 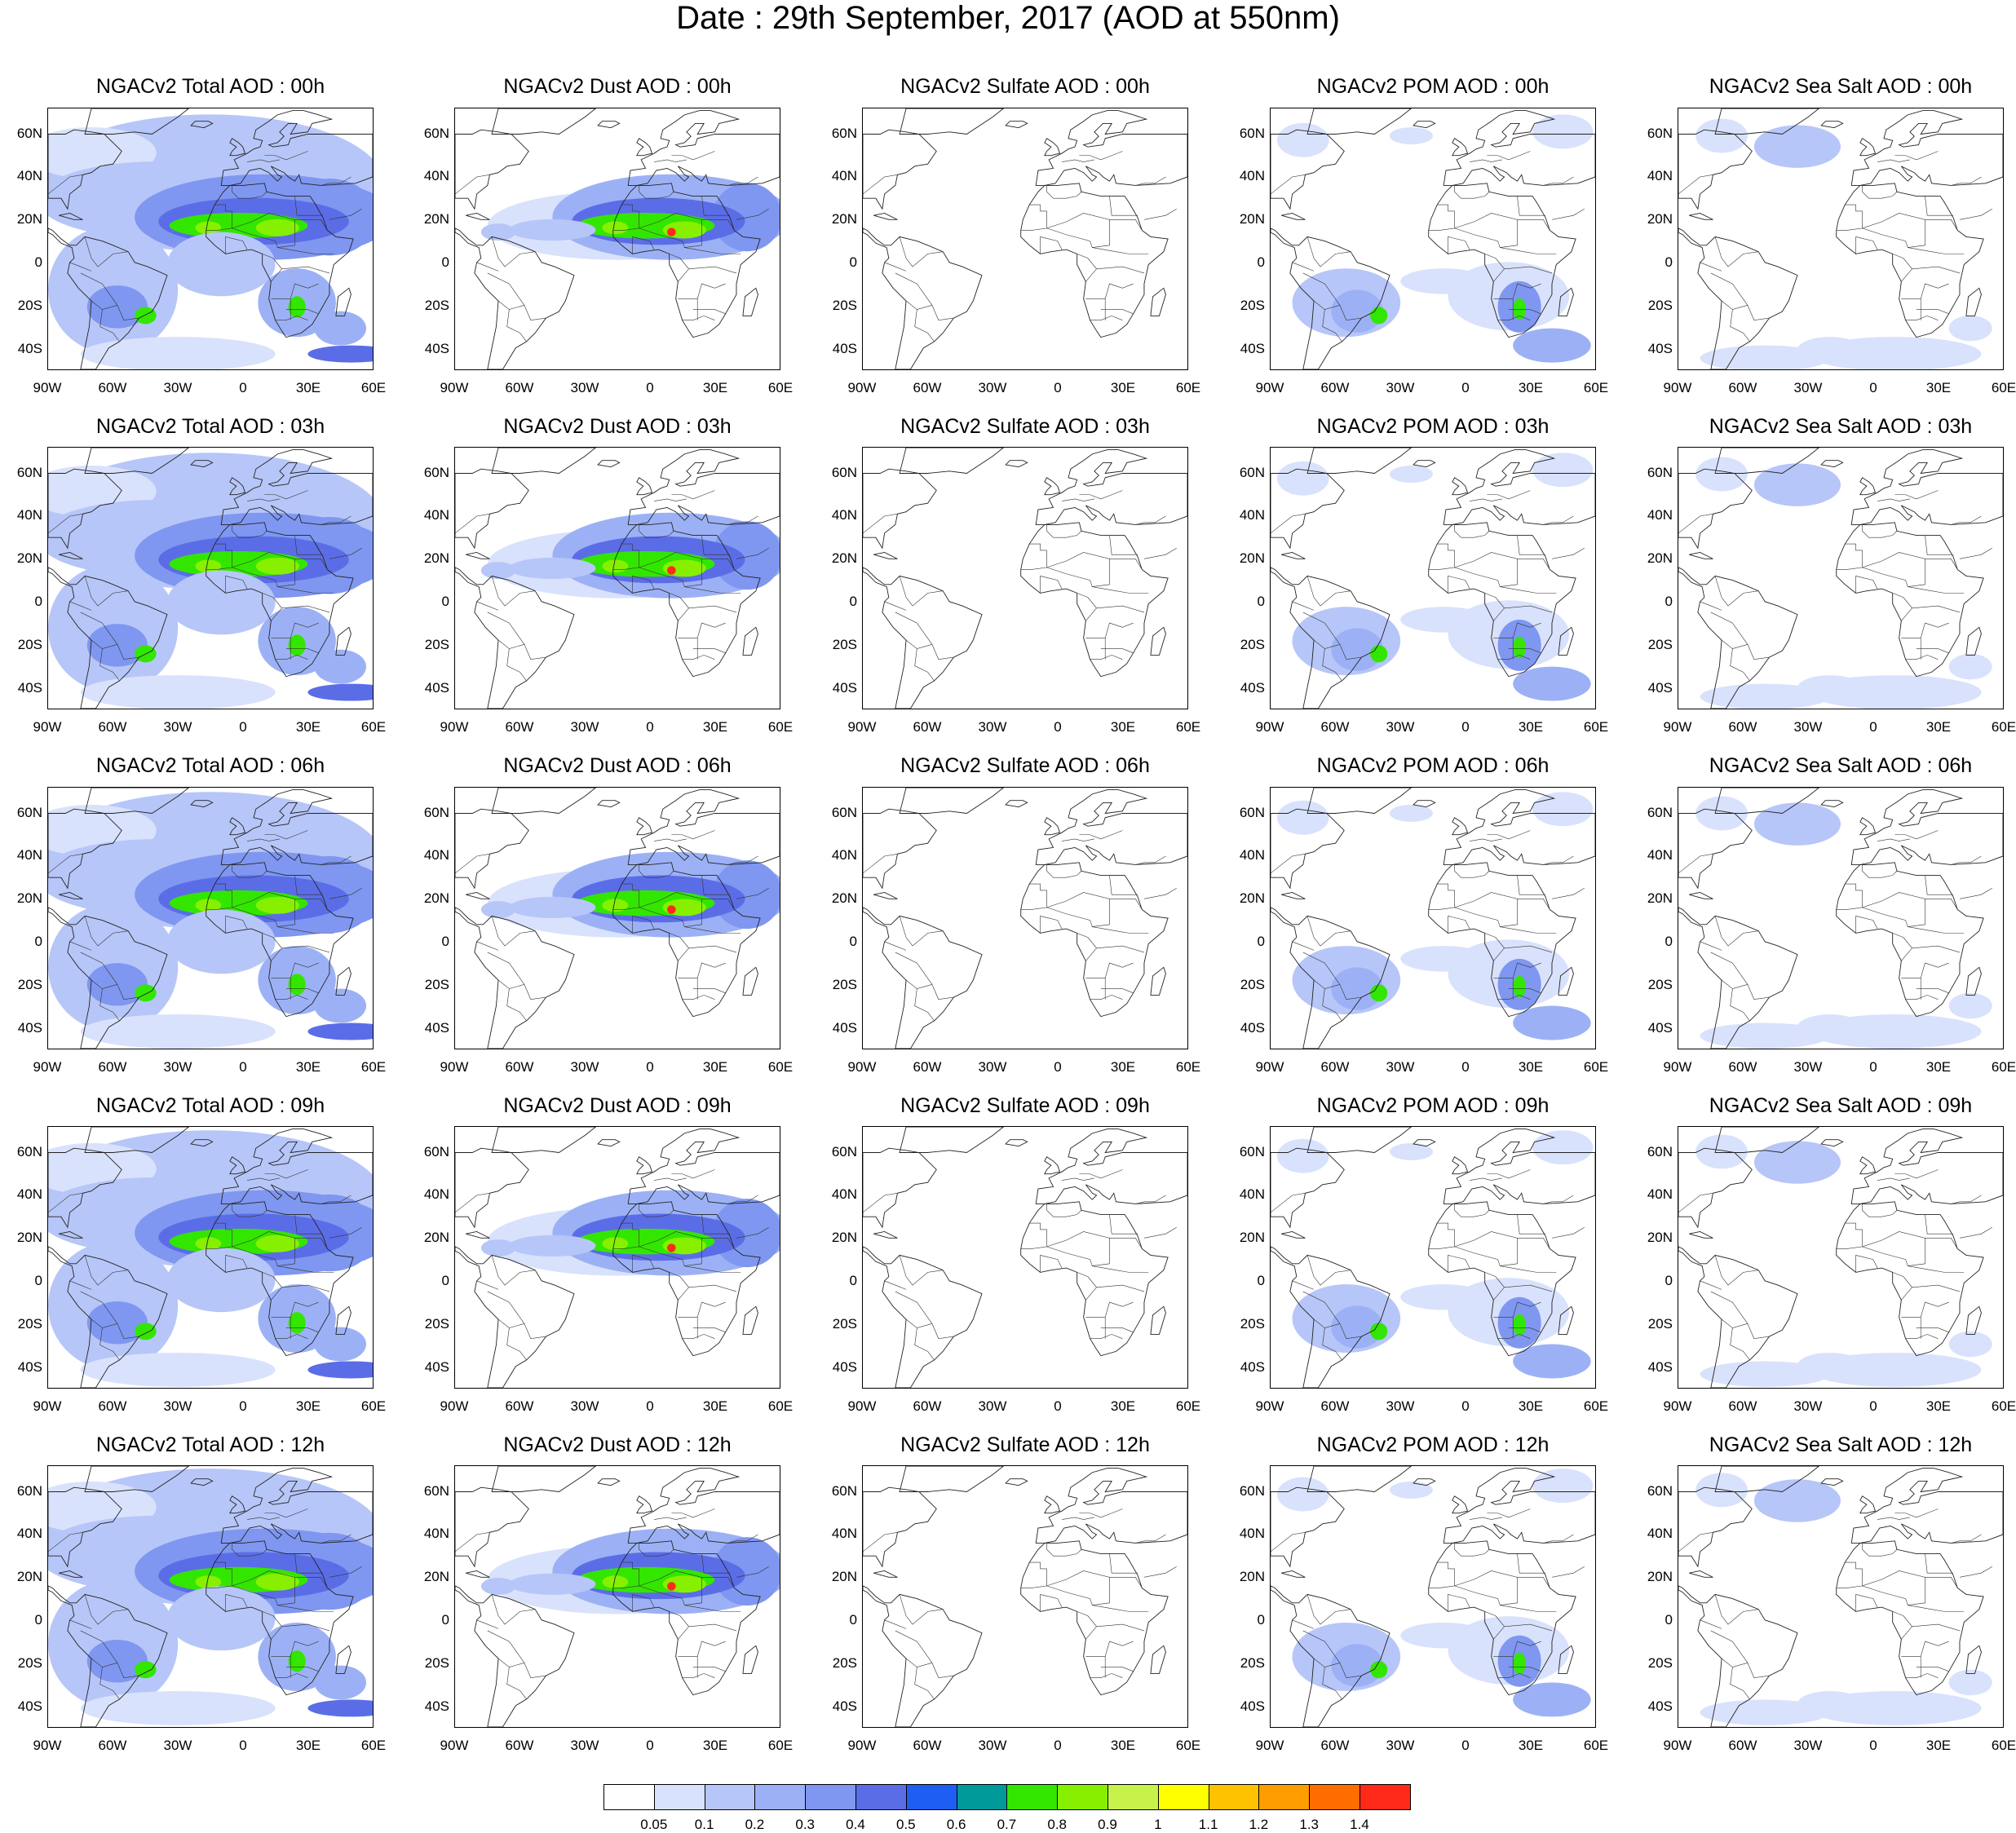 I want to click on colorbar-label: 0.8, so click(x=1057, y=1825).